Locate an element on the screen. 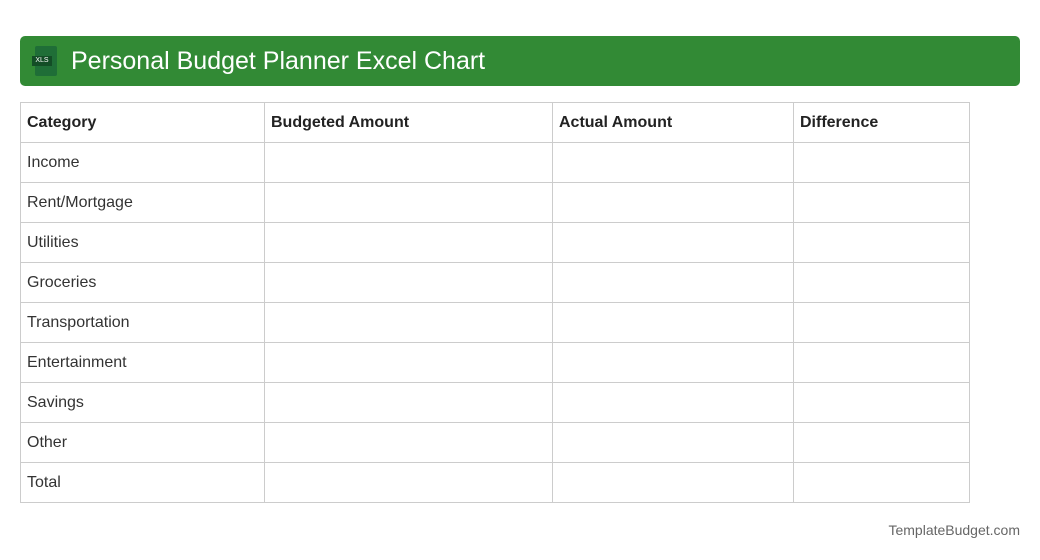 The width and height of the screenshot is (1040, 560). column-header: Difference is located at coordinates (881, 122).